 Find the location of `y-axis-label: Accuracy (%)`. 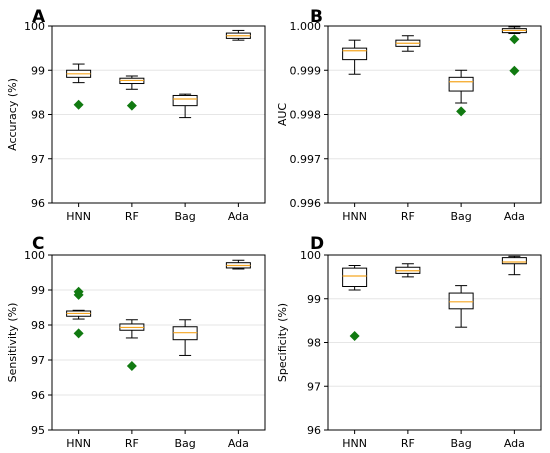

y-axis-label: Accuracy (%) is located at coordinates (12, 114).